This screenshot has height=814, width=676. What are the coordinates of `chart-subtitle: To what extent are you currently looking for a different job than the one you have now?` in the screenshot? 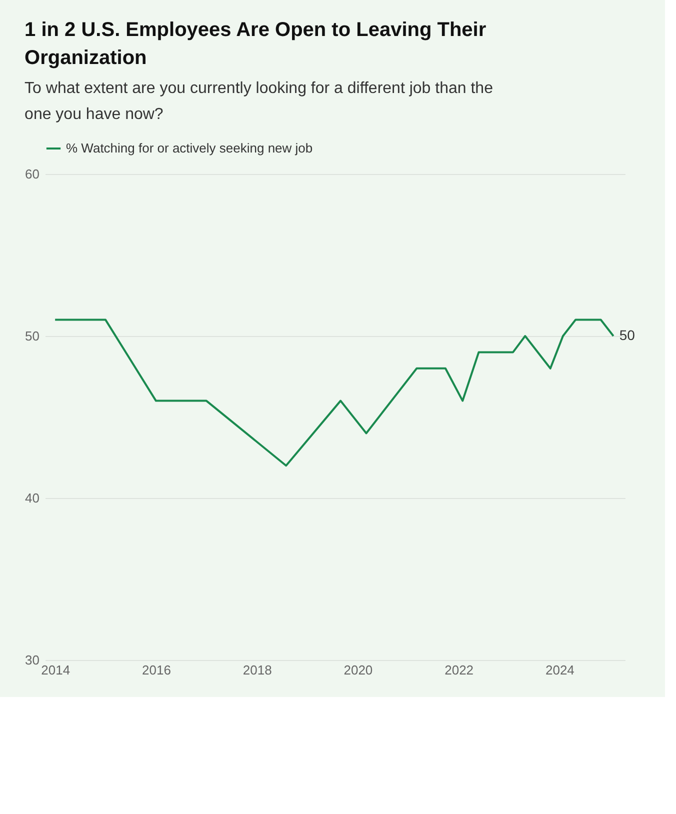 It's located at (259, 101).